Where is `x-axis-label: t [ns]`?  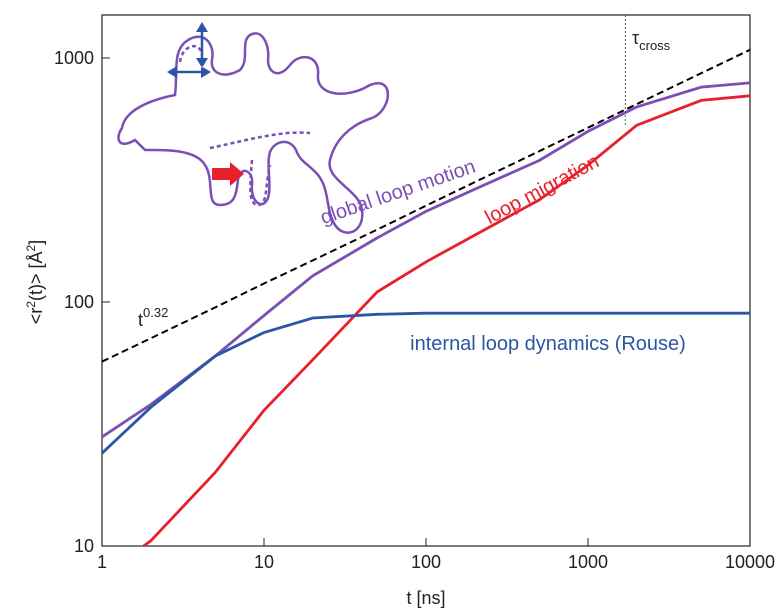 x-axis-label: t [ns] is located at coordinates (425, 598).